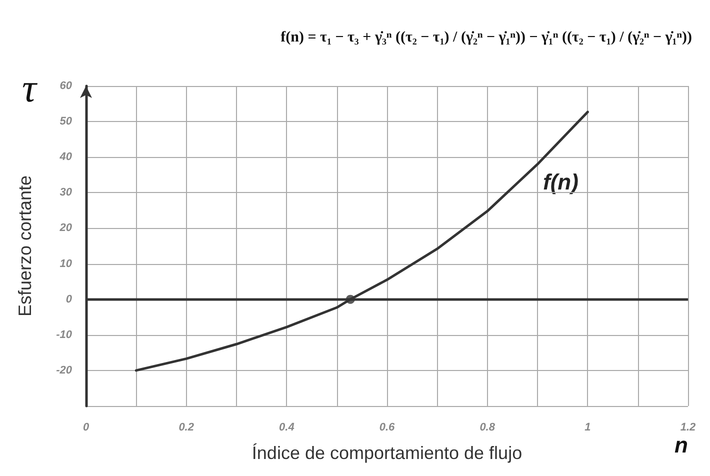 This screenshot has height=476, width=710. What do you see at coordinates (66, 86) in the screenshot?
I see `y-tick-label: 60` at bounding box center [66, 86].